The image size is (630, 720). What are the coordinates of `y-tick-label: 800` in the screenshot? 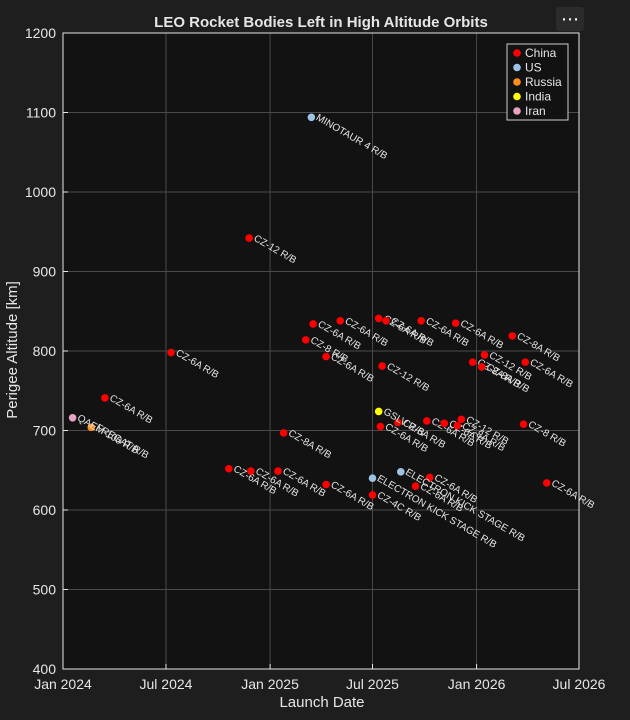 It's located at (45, 351).